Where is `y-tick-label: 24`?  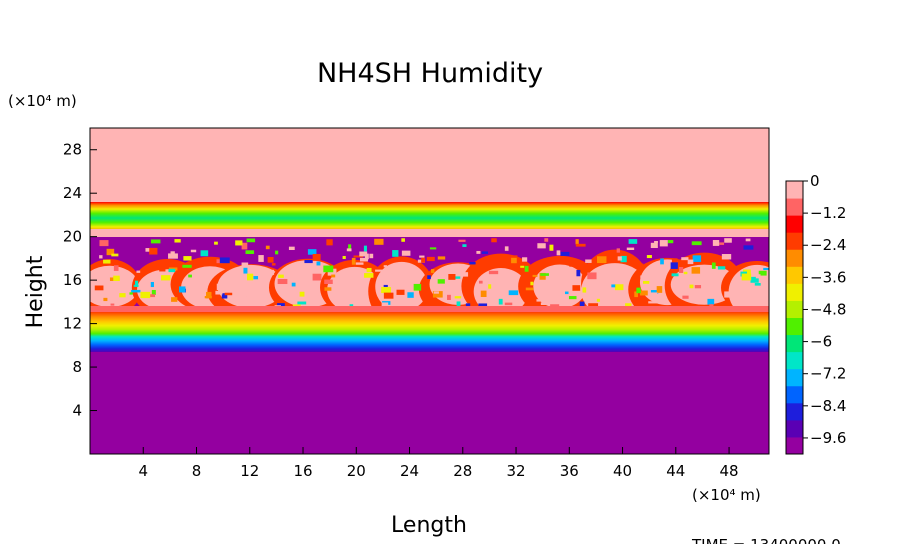
y-tick-label: 24 is located at coordinates (72, 193).